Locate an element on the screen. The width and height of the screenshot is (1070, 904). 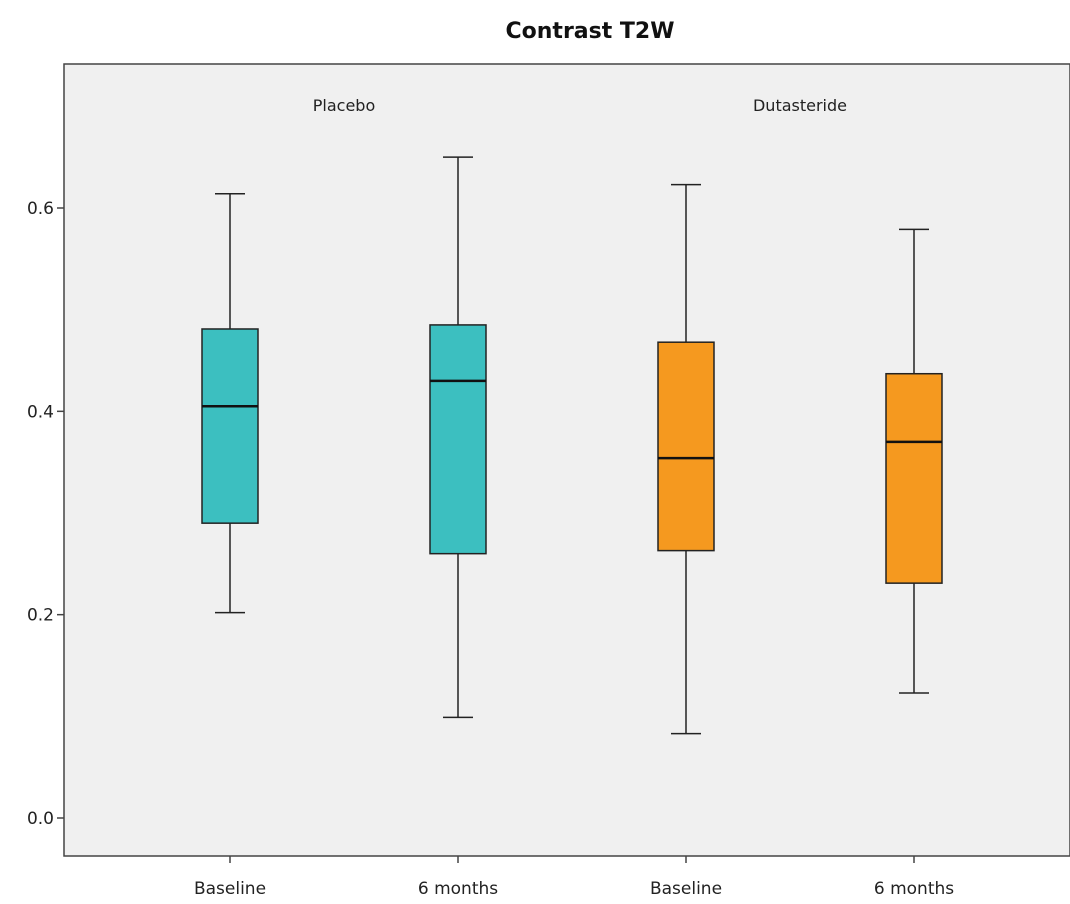
chart-title: Contrast T2W is located at coordinates (590, 31).